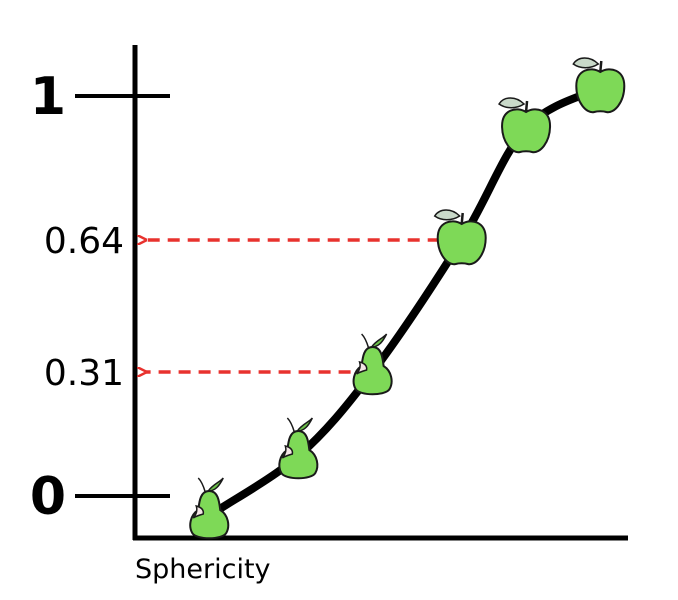 Image resolution: width=678 pixels, height=600 pixels. What do you see at coordinates (302, 306) in the screenshot?
I see `arrows` at bounding box center [302, 306].